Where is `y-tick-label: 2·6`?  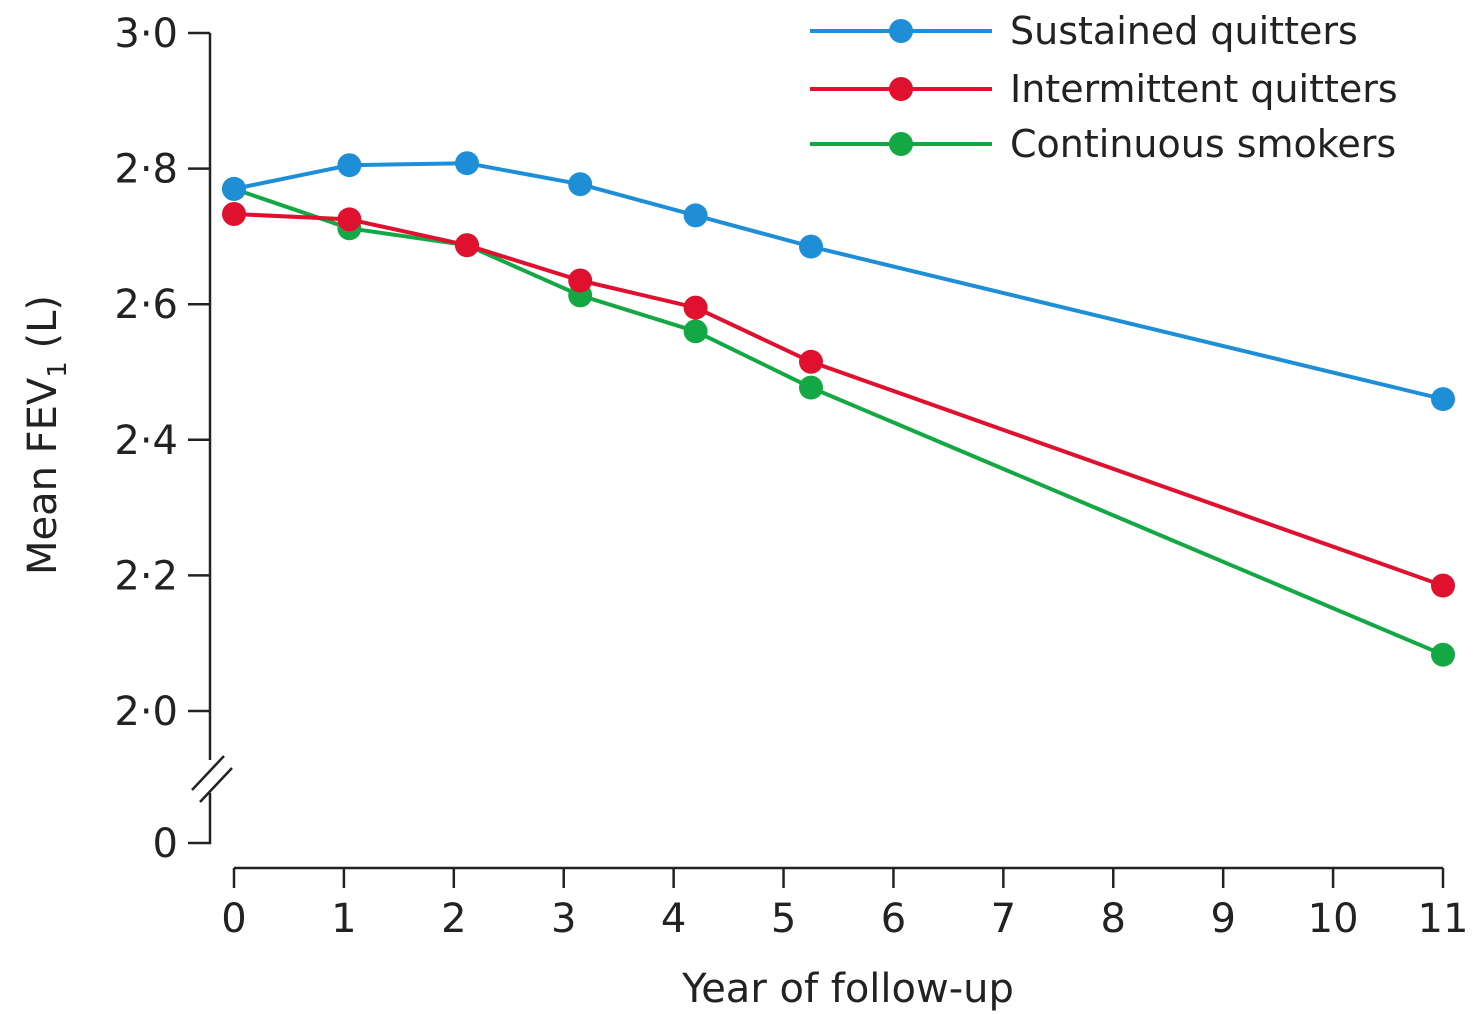 y-tick-label: 2·6 is located at coordinates (146, 305).